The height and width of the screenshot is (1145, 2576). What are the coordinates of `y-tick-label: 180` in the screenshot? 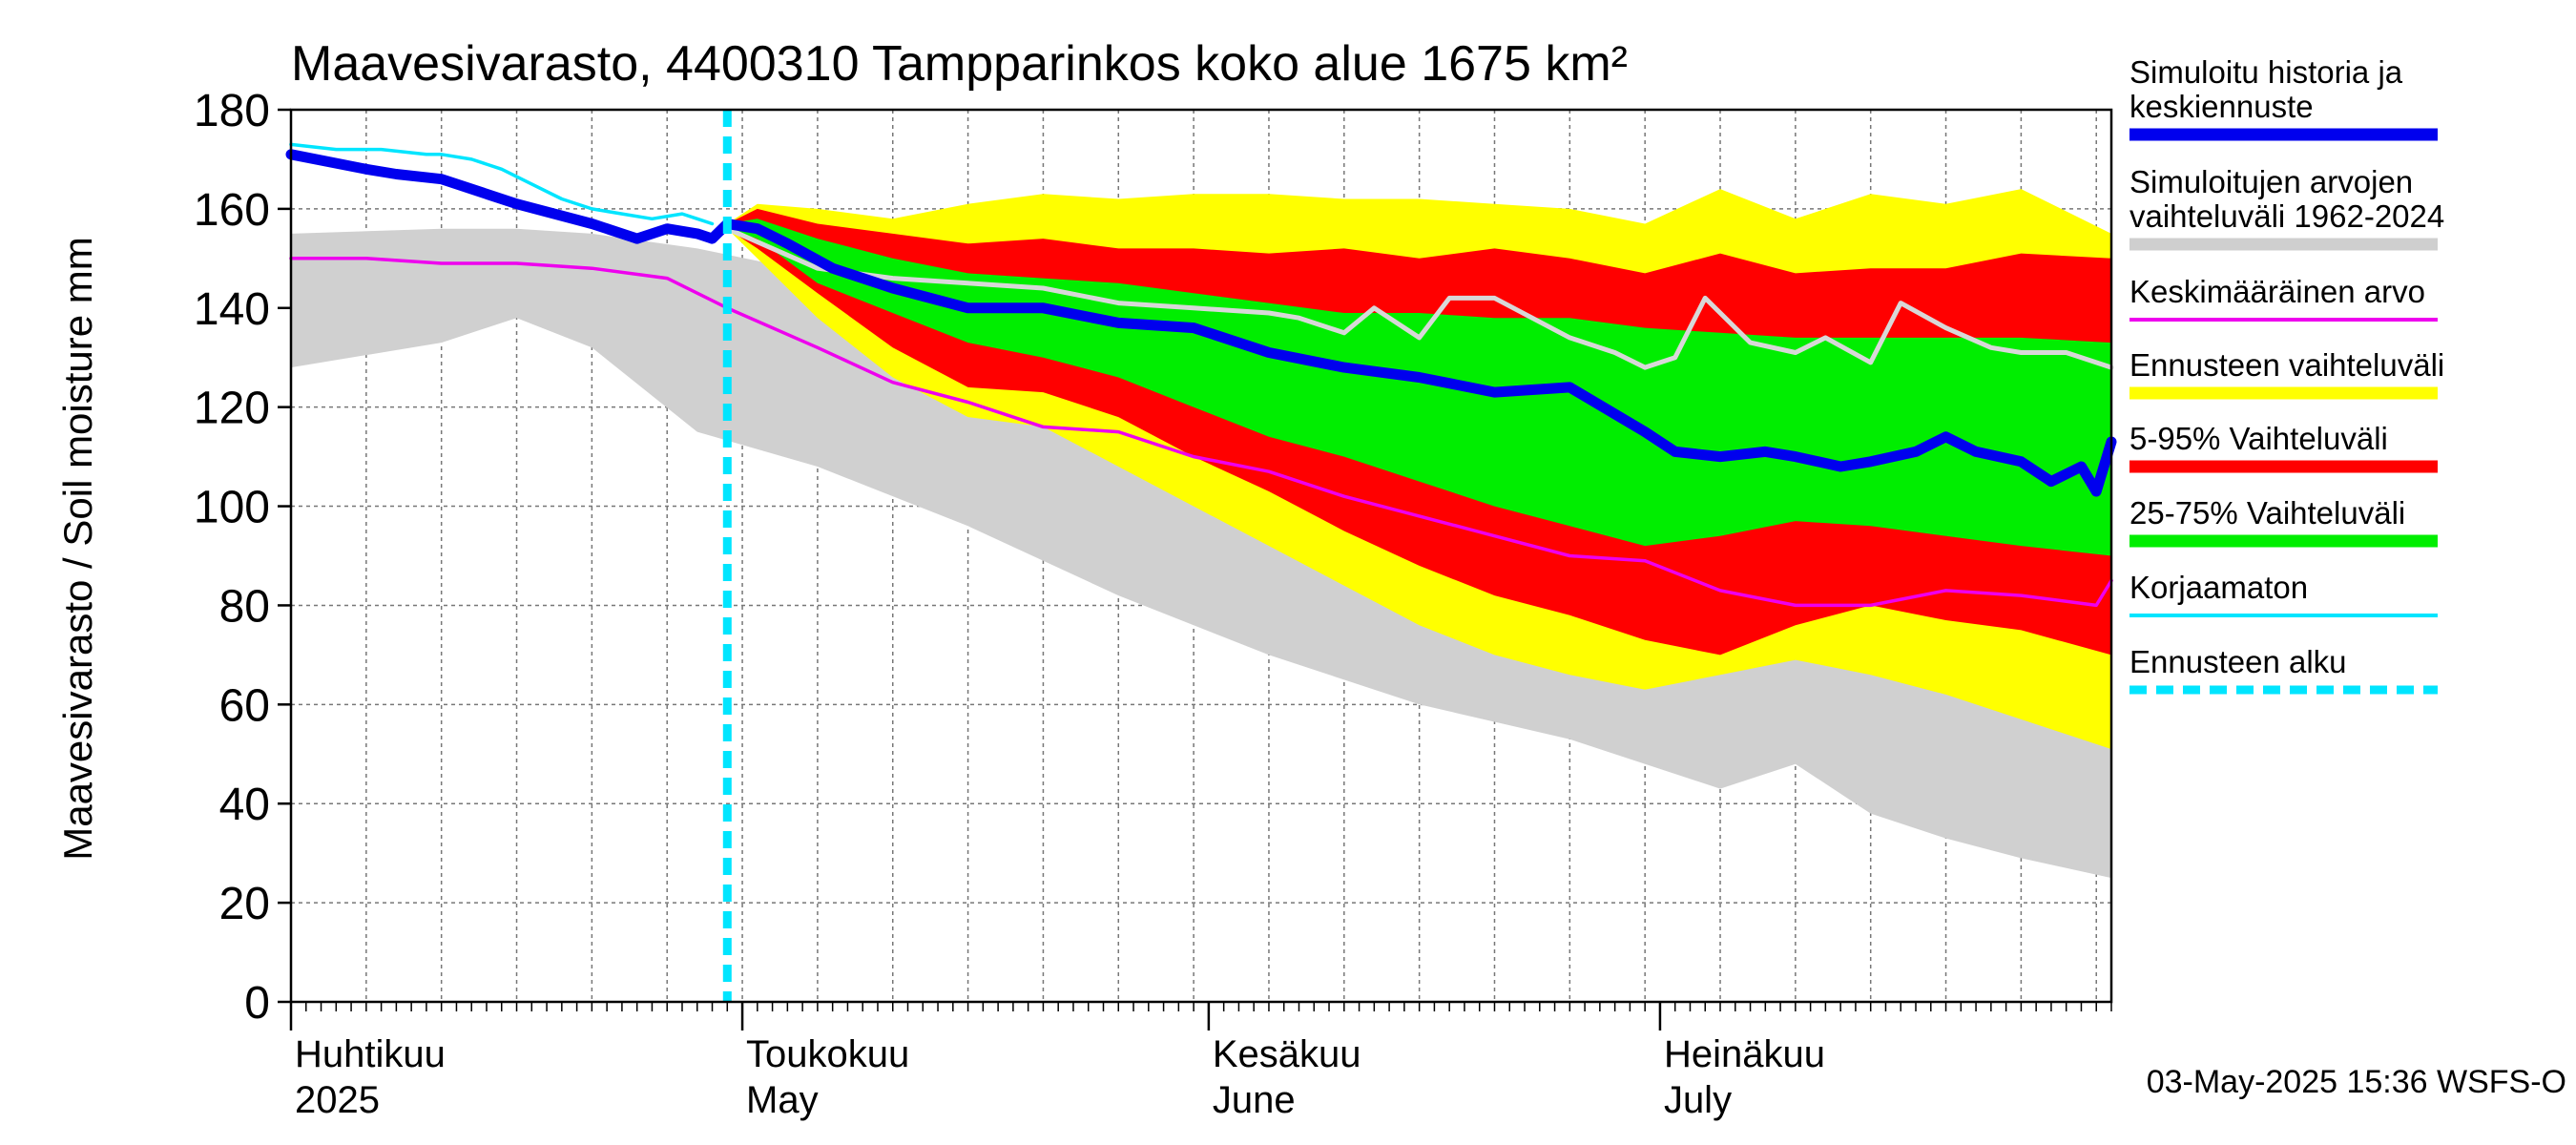 It's located at (232, 111).